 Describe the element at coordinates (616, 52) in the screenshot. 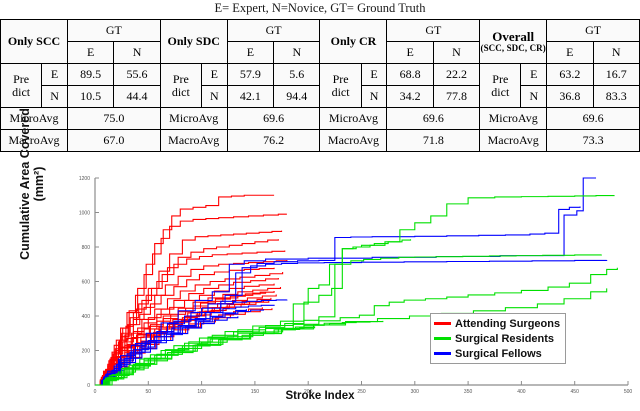

I see `col-n-overall: N` at that location.